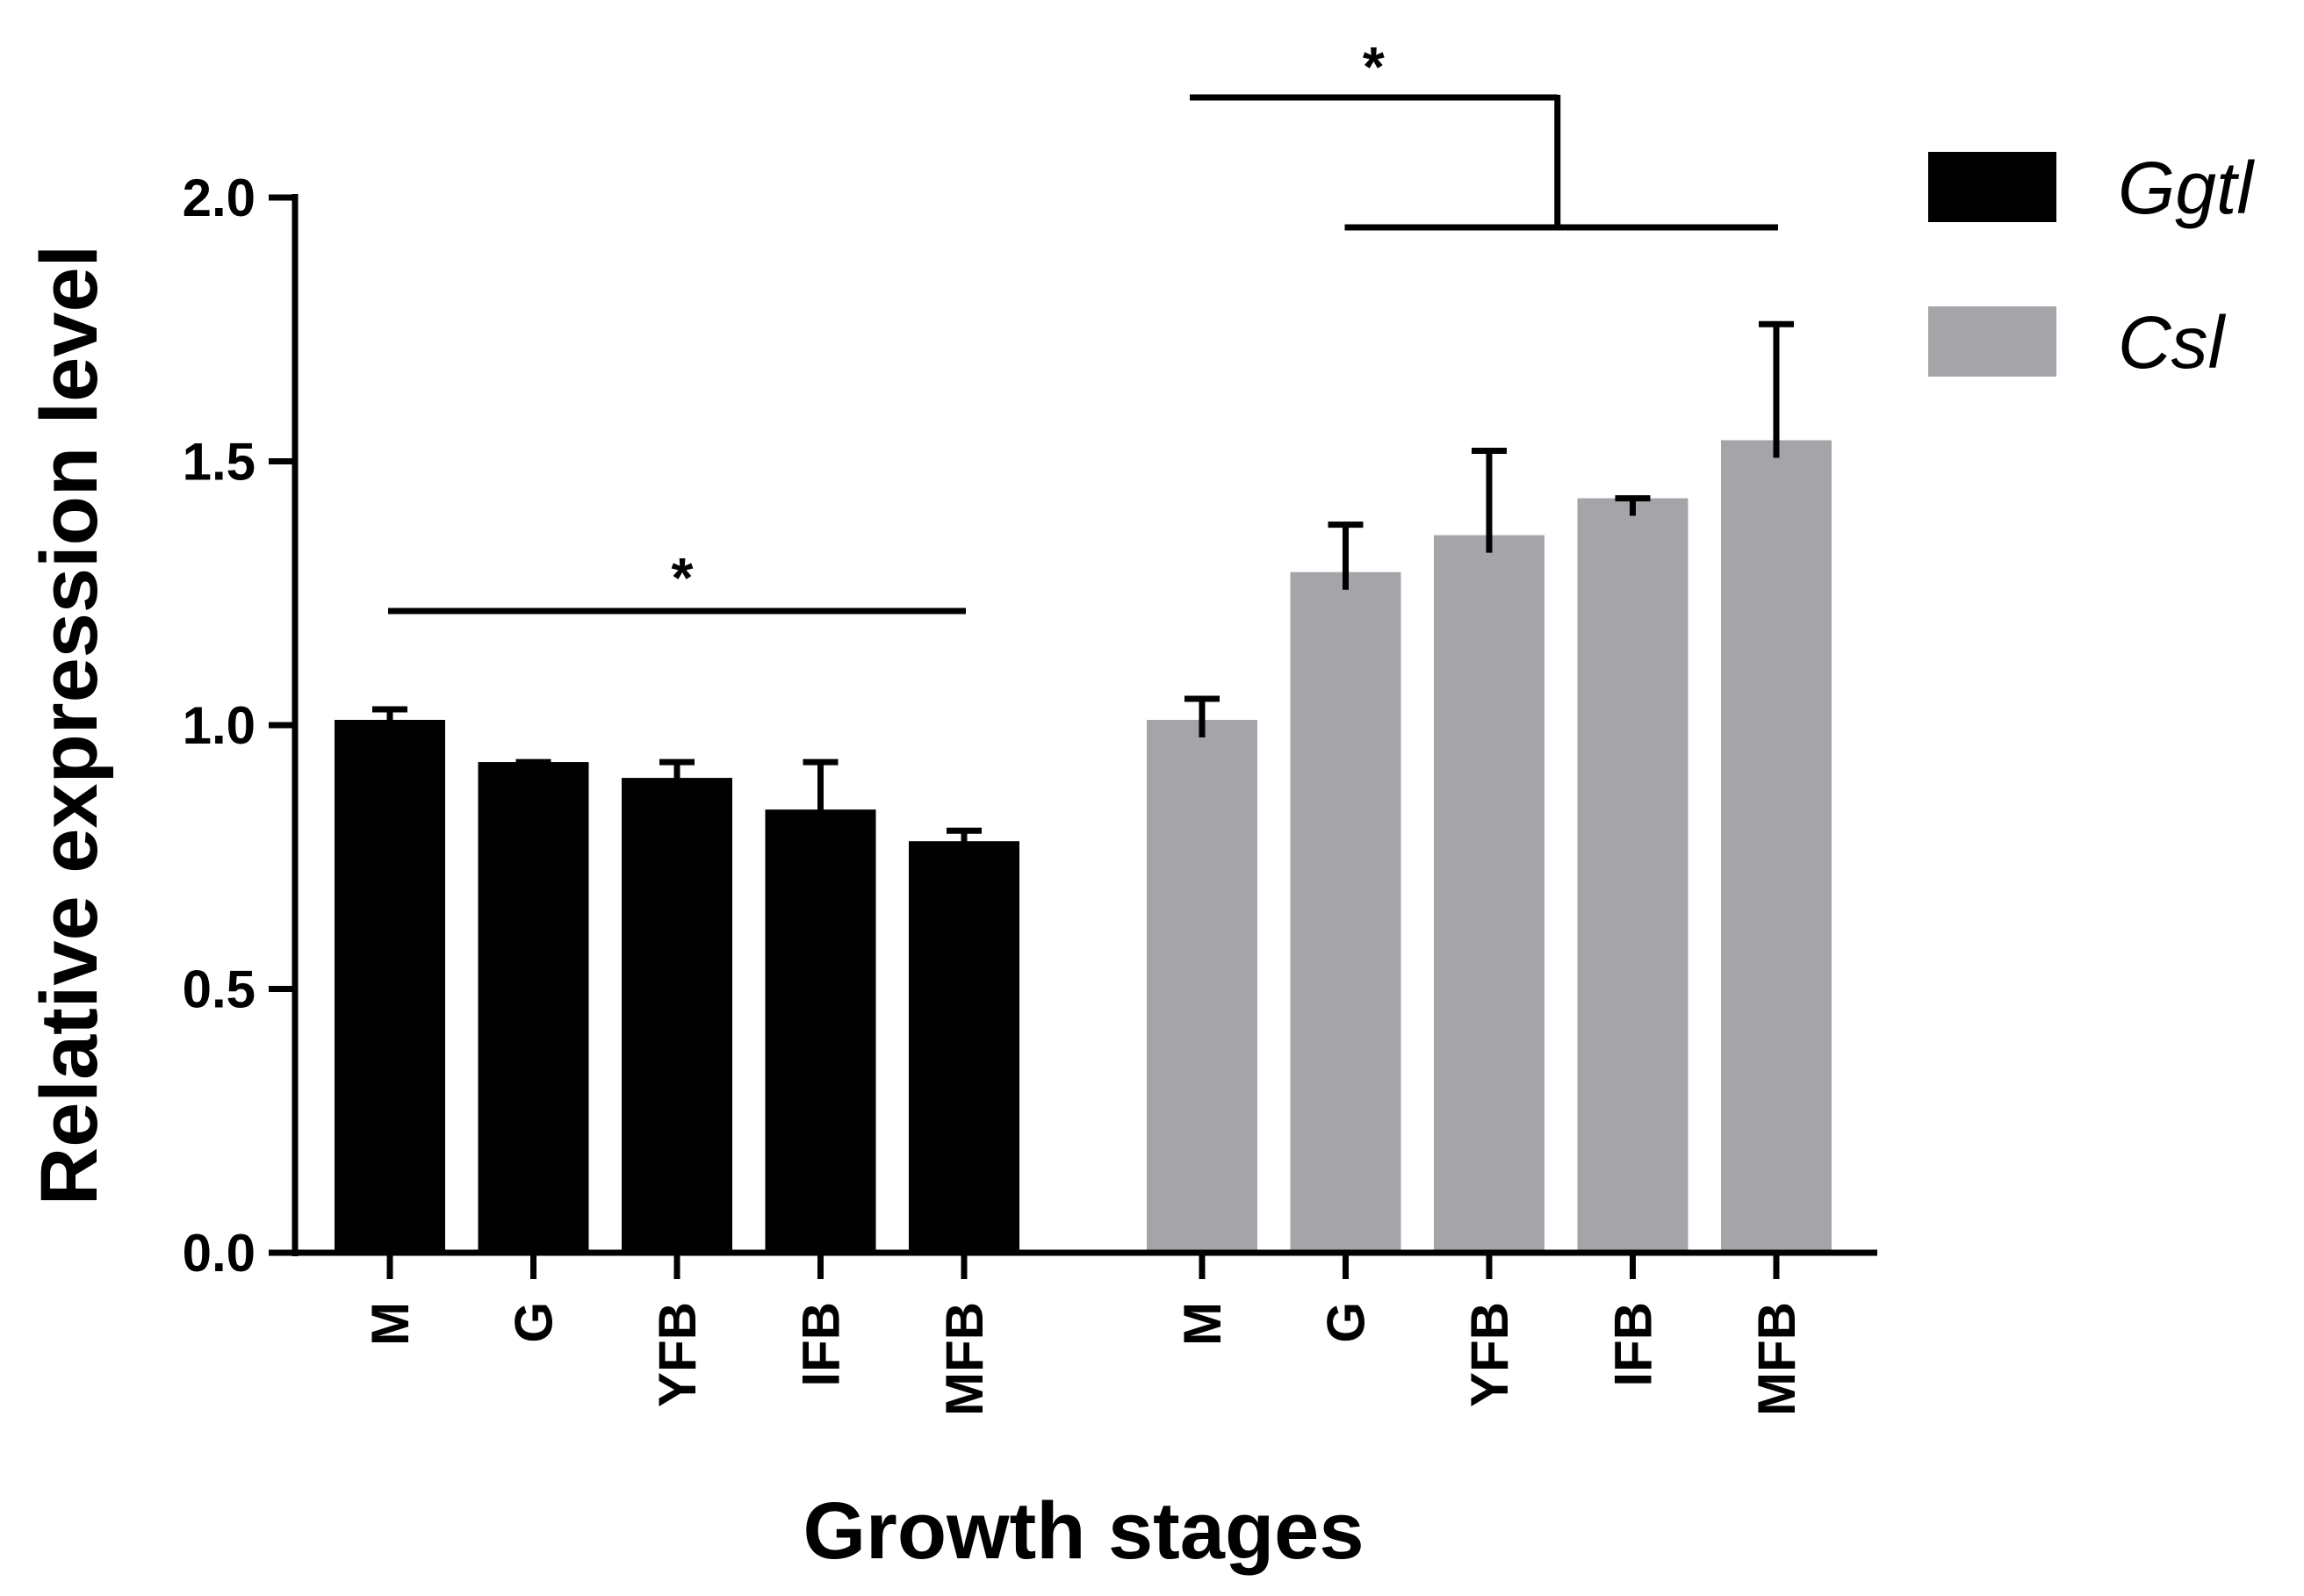  What do you see at coordinates (677, 1015) in the screenshot?
I see `bar-ggtl-yfb` at bounding box center [677, 1015].